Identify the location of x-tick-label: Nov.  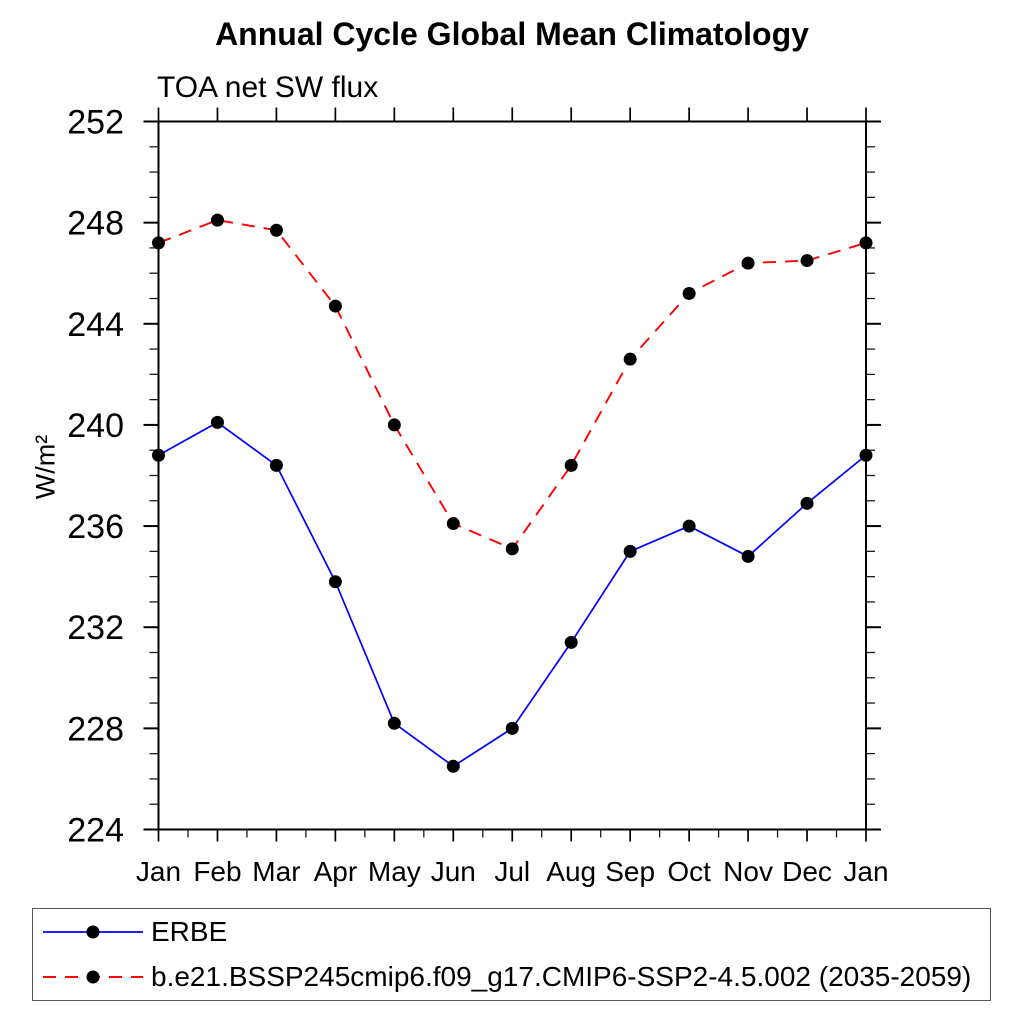
(748, 871).